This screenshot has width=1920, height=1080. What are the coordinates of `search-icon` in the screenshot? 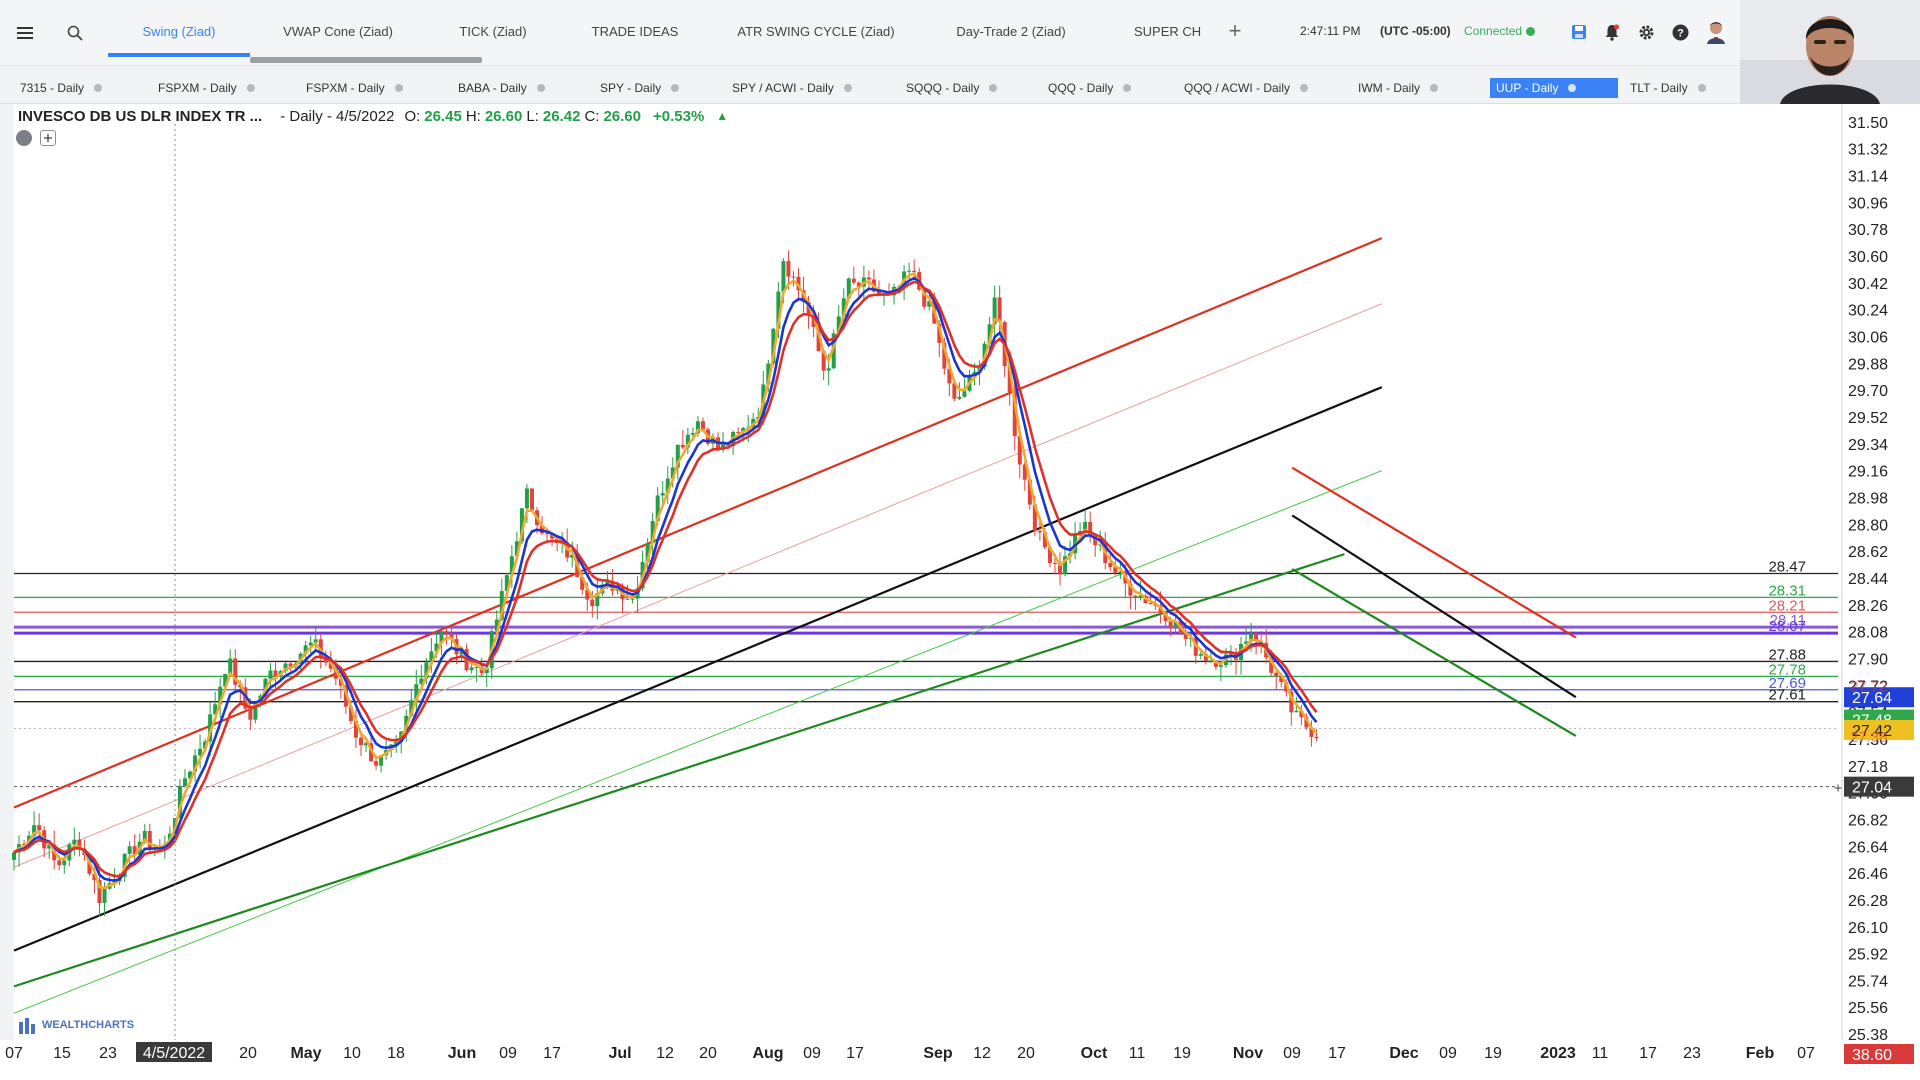 It's located at (75, 33).